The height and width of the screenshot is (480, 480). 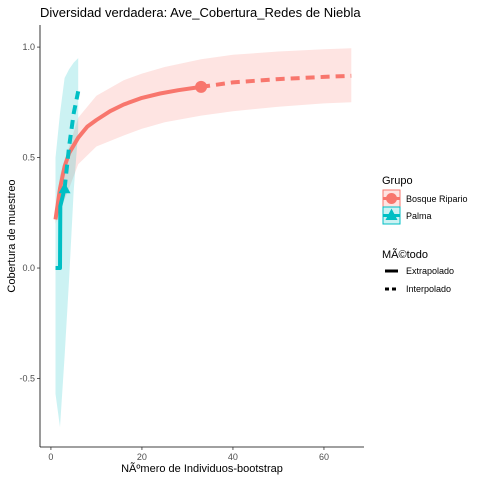 What do you see at coordinates (127, 152) in the screenshot?
I see `interpolado-line-bosque-ripario` at bounding box center [127, 152].